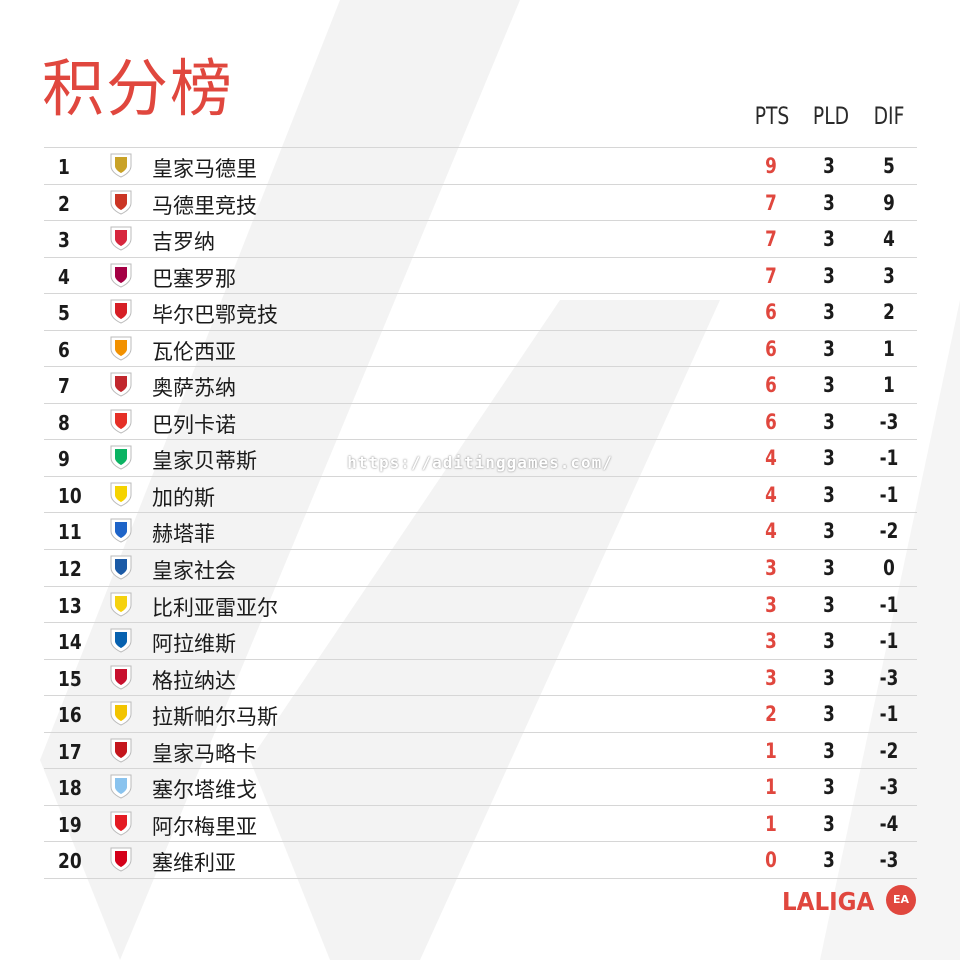 Image resolution: width=960 pixels, height=960 pixels. What do you see at coordinates (64, 386) in the screenshot?
I see `position-number: 7` at bounding box center [64, 386].